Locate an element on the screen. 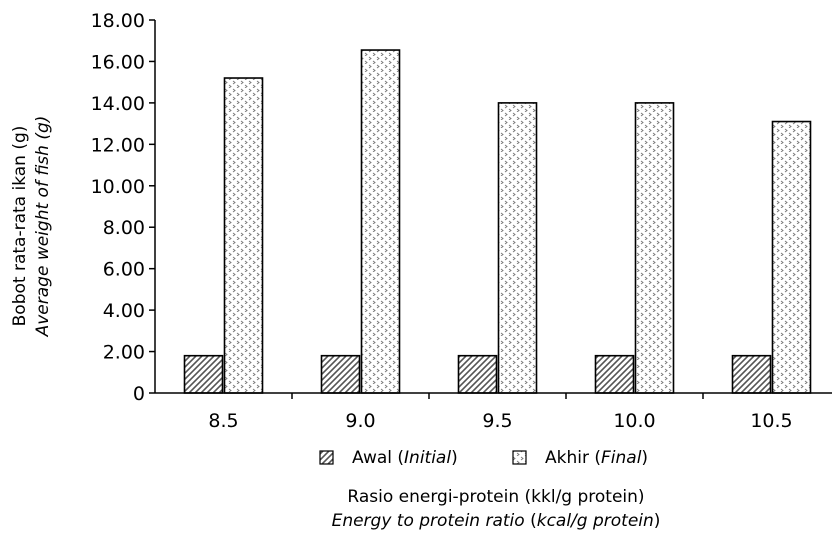 This screenshot has height=534, width=832. legend-label-initial: Awal (Initial) is located at coordinates (405, 458).